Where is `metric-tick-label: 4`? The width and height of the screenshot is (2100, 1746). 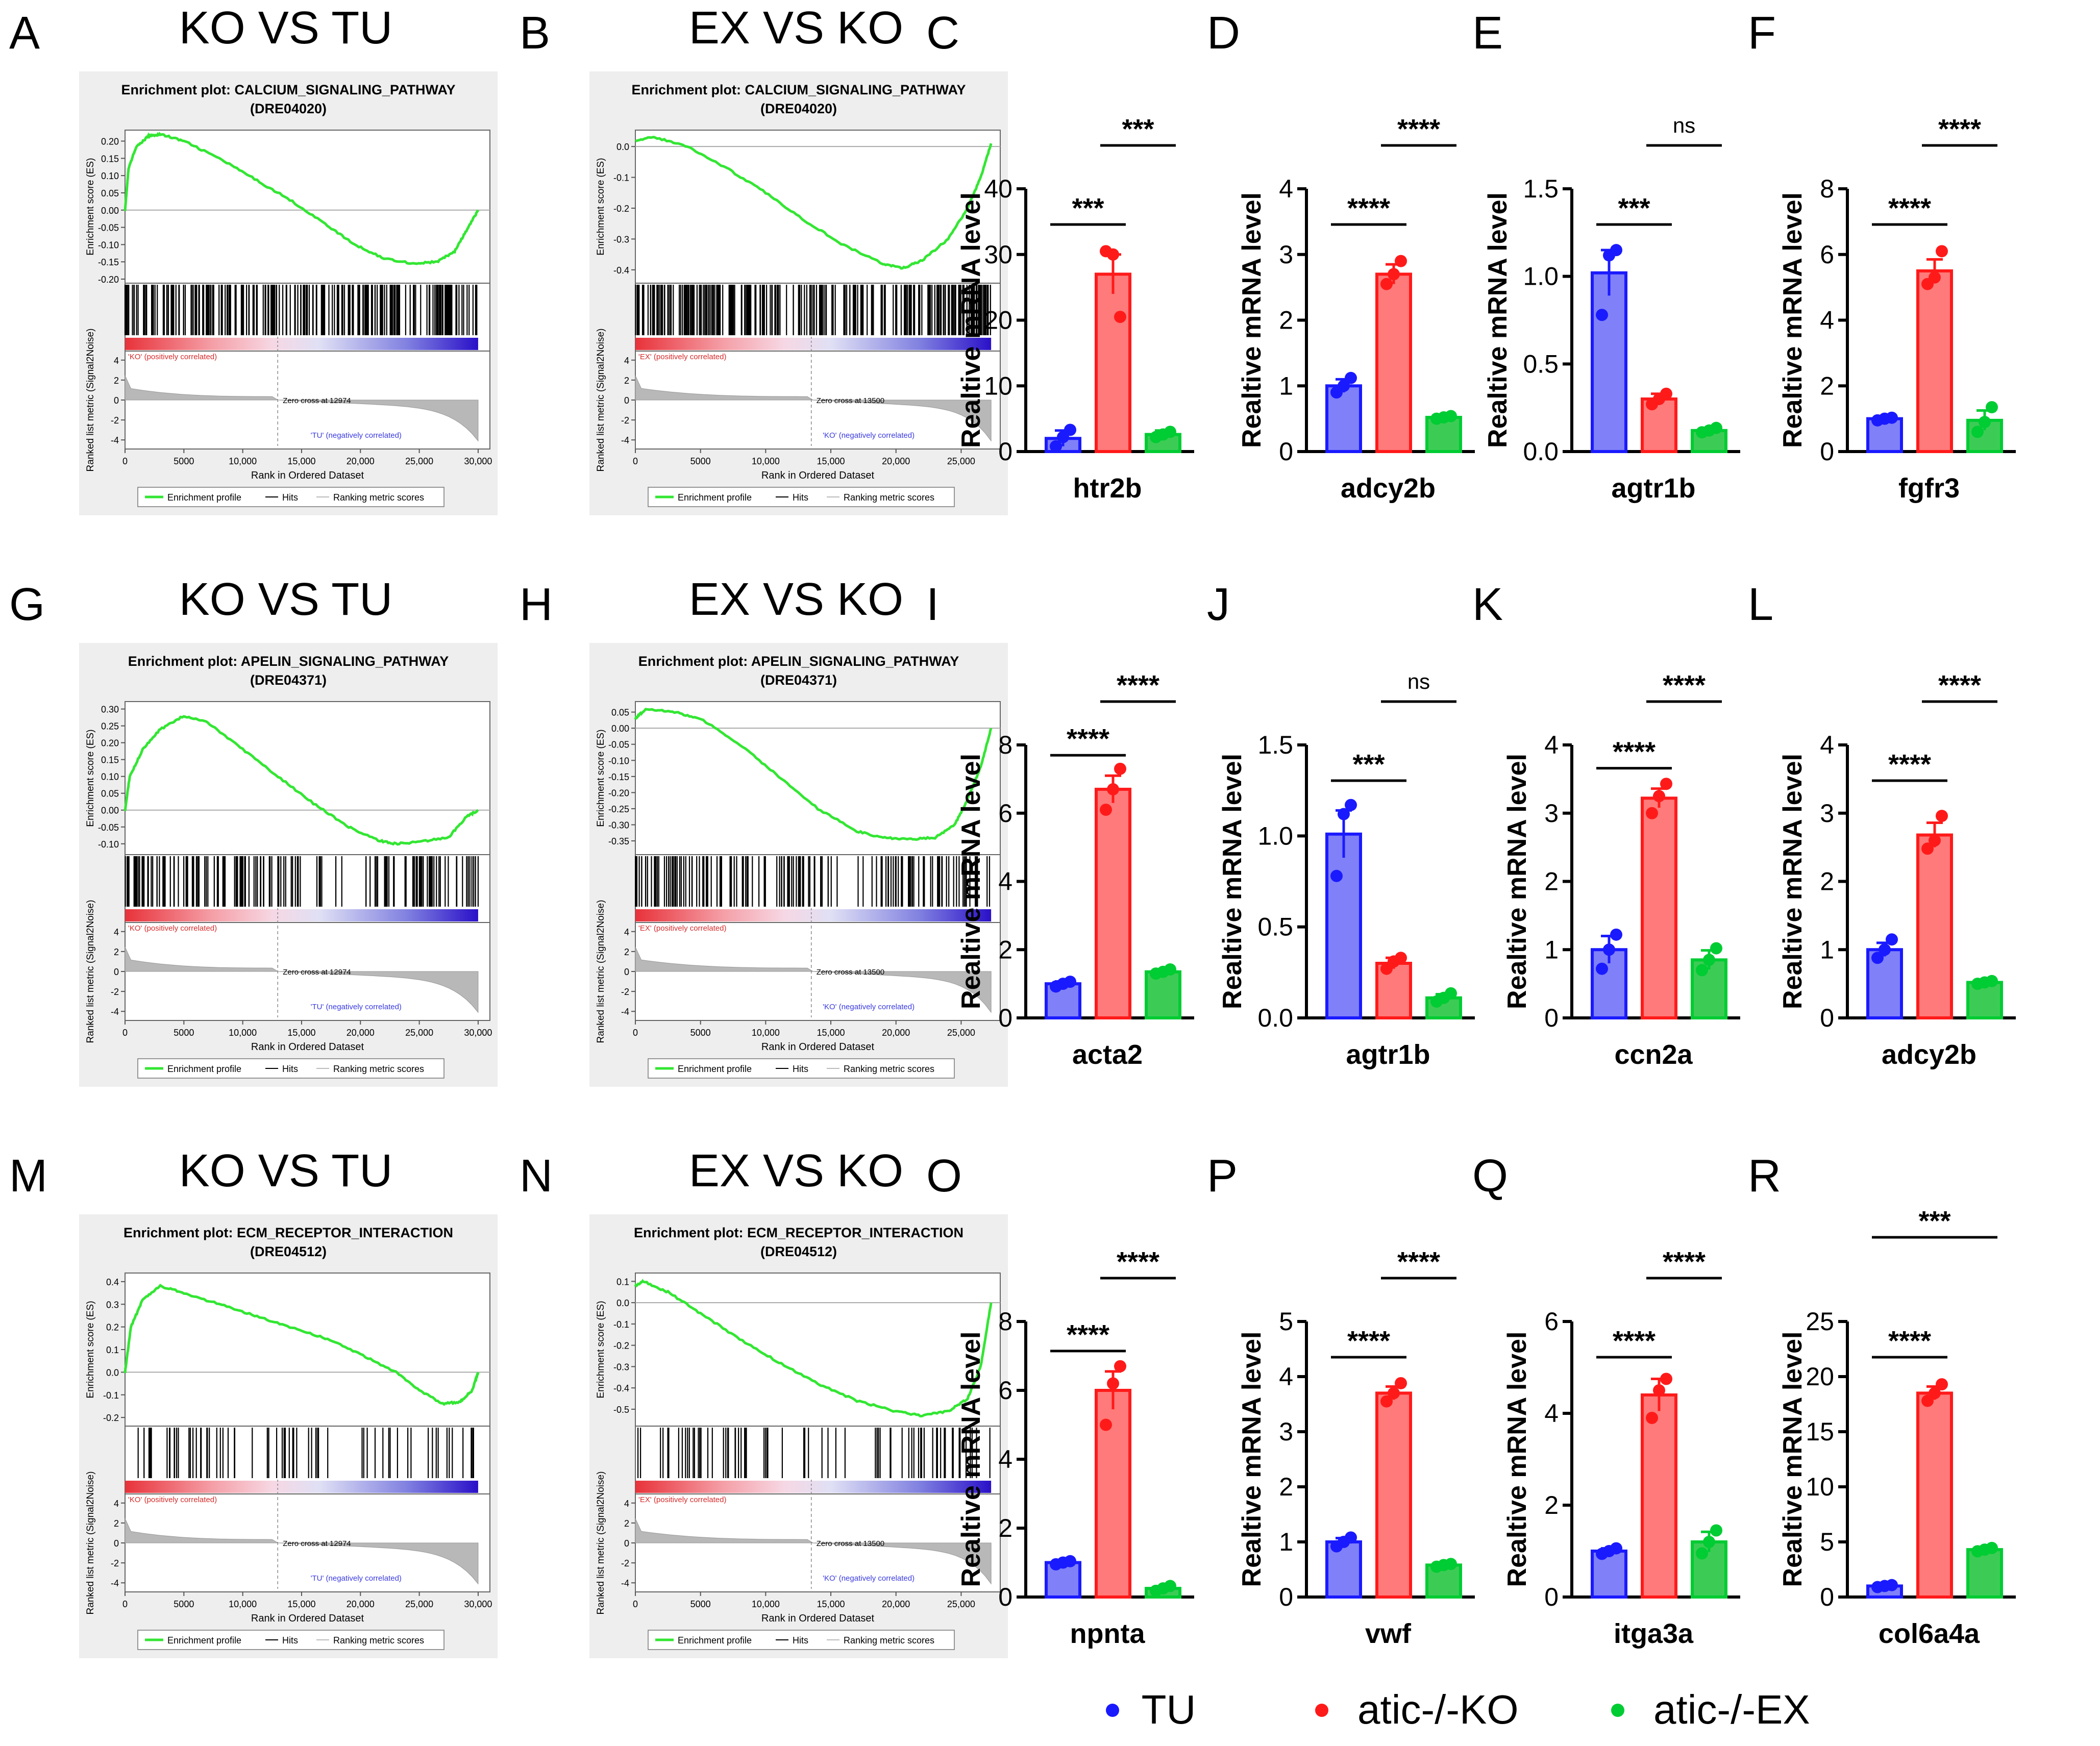 metric-tick-label: 4 is located at coordinates (626, 932).